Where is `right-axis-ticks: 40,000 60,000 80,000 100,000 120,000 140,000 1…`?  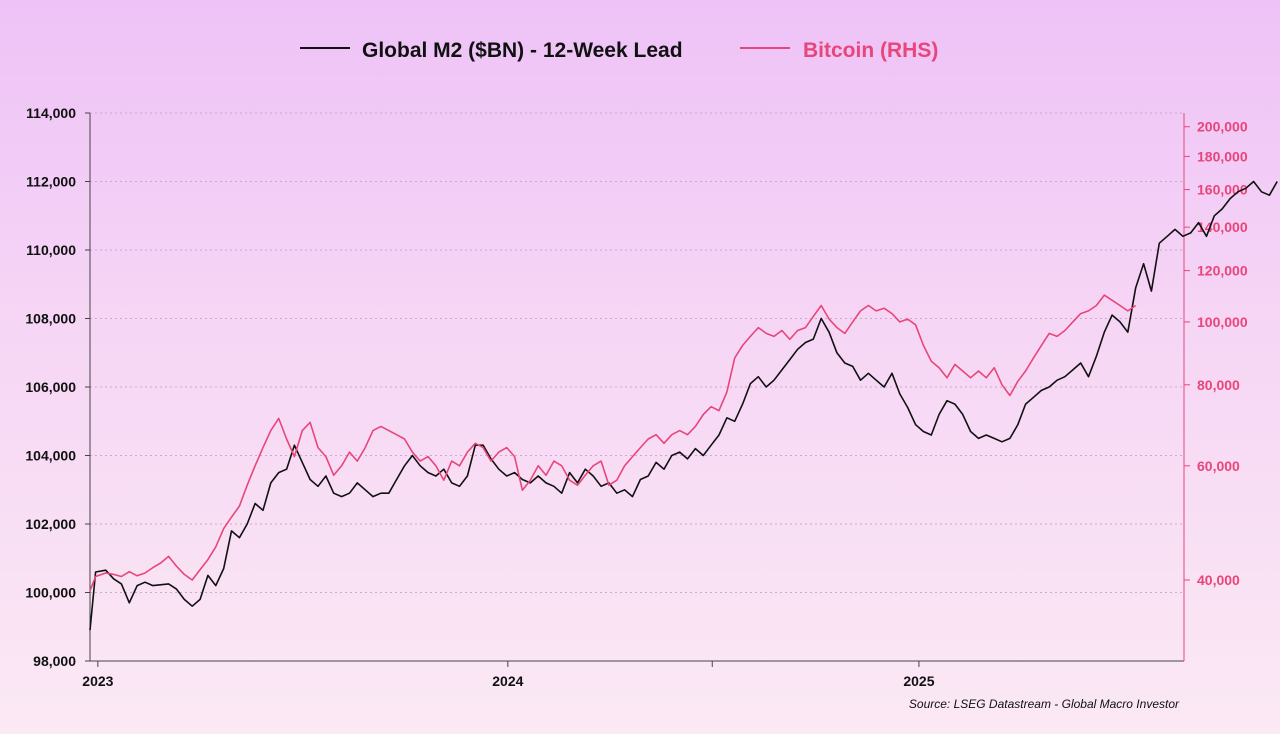 right-axis-ticks: 40,000 60,000 80,000 100,000 120,000 140,000 1… is located at coordinates (1216, 353).